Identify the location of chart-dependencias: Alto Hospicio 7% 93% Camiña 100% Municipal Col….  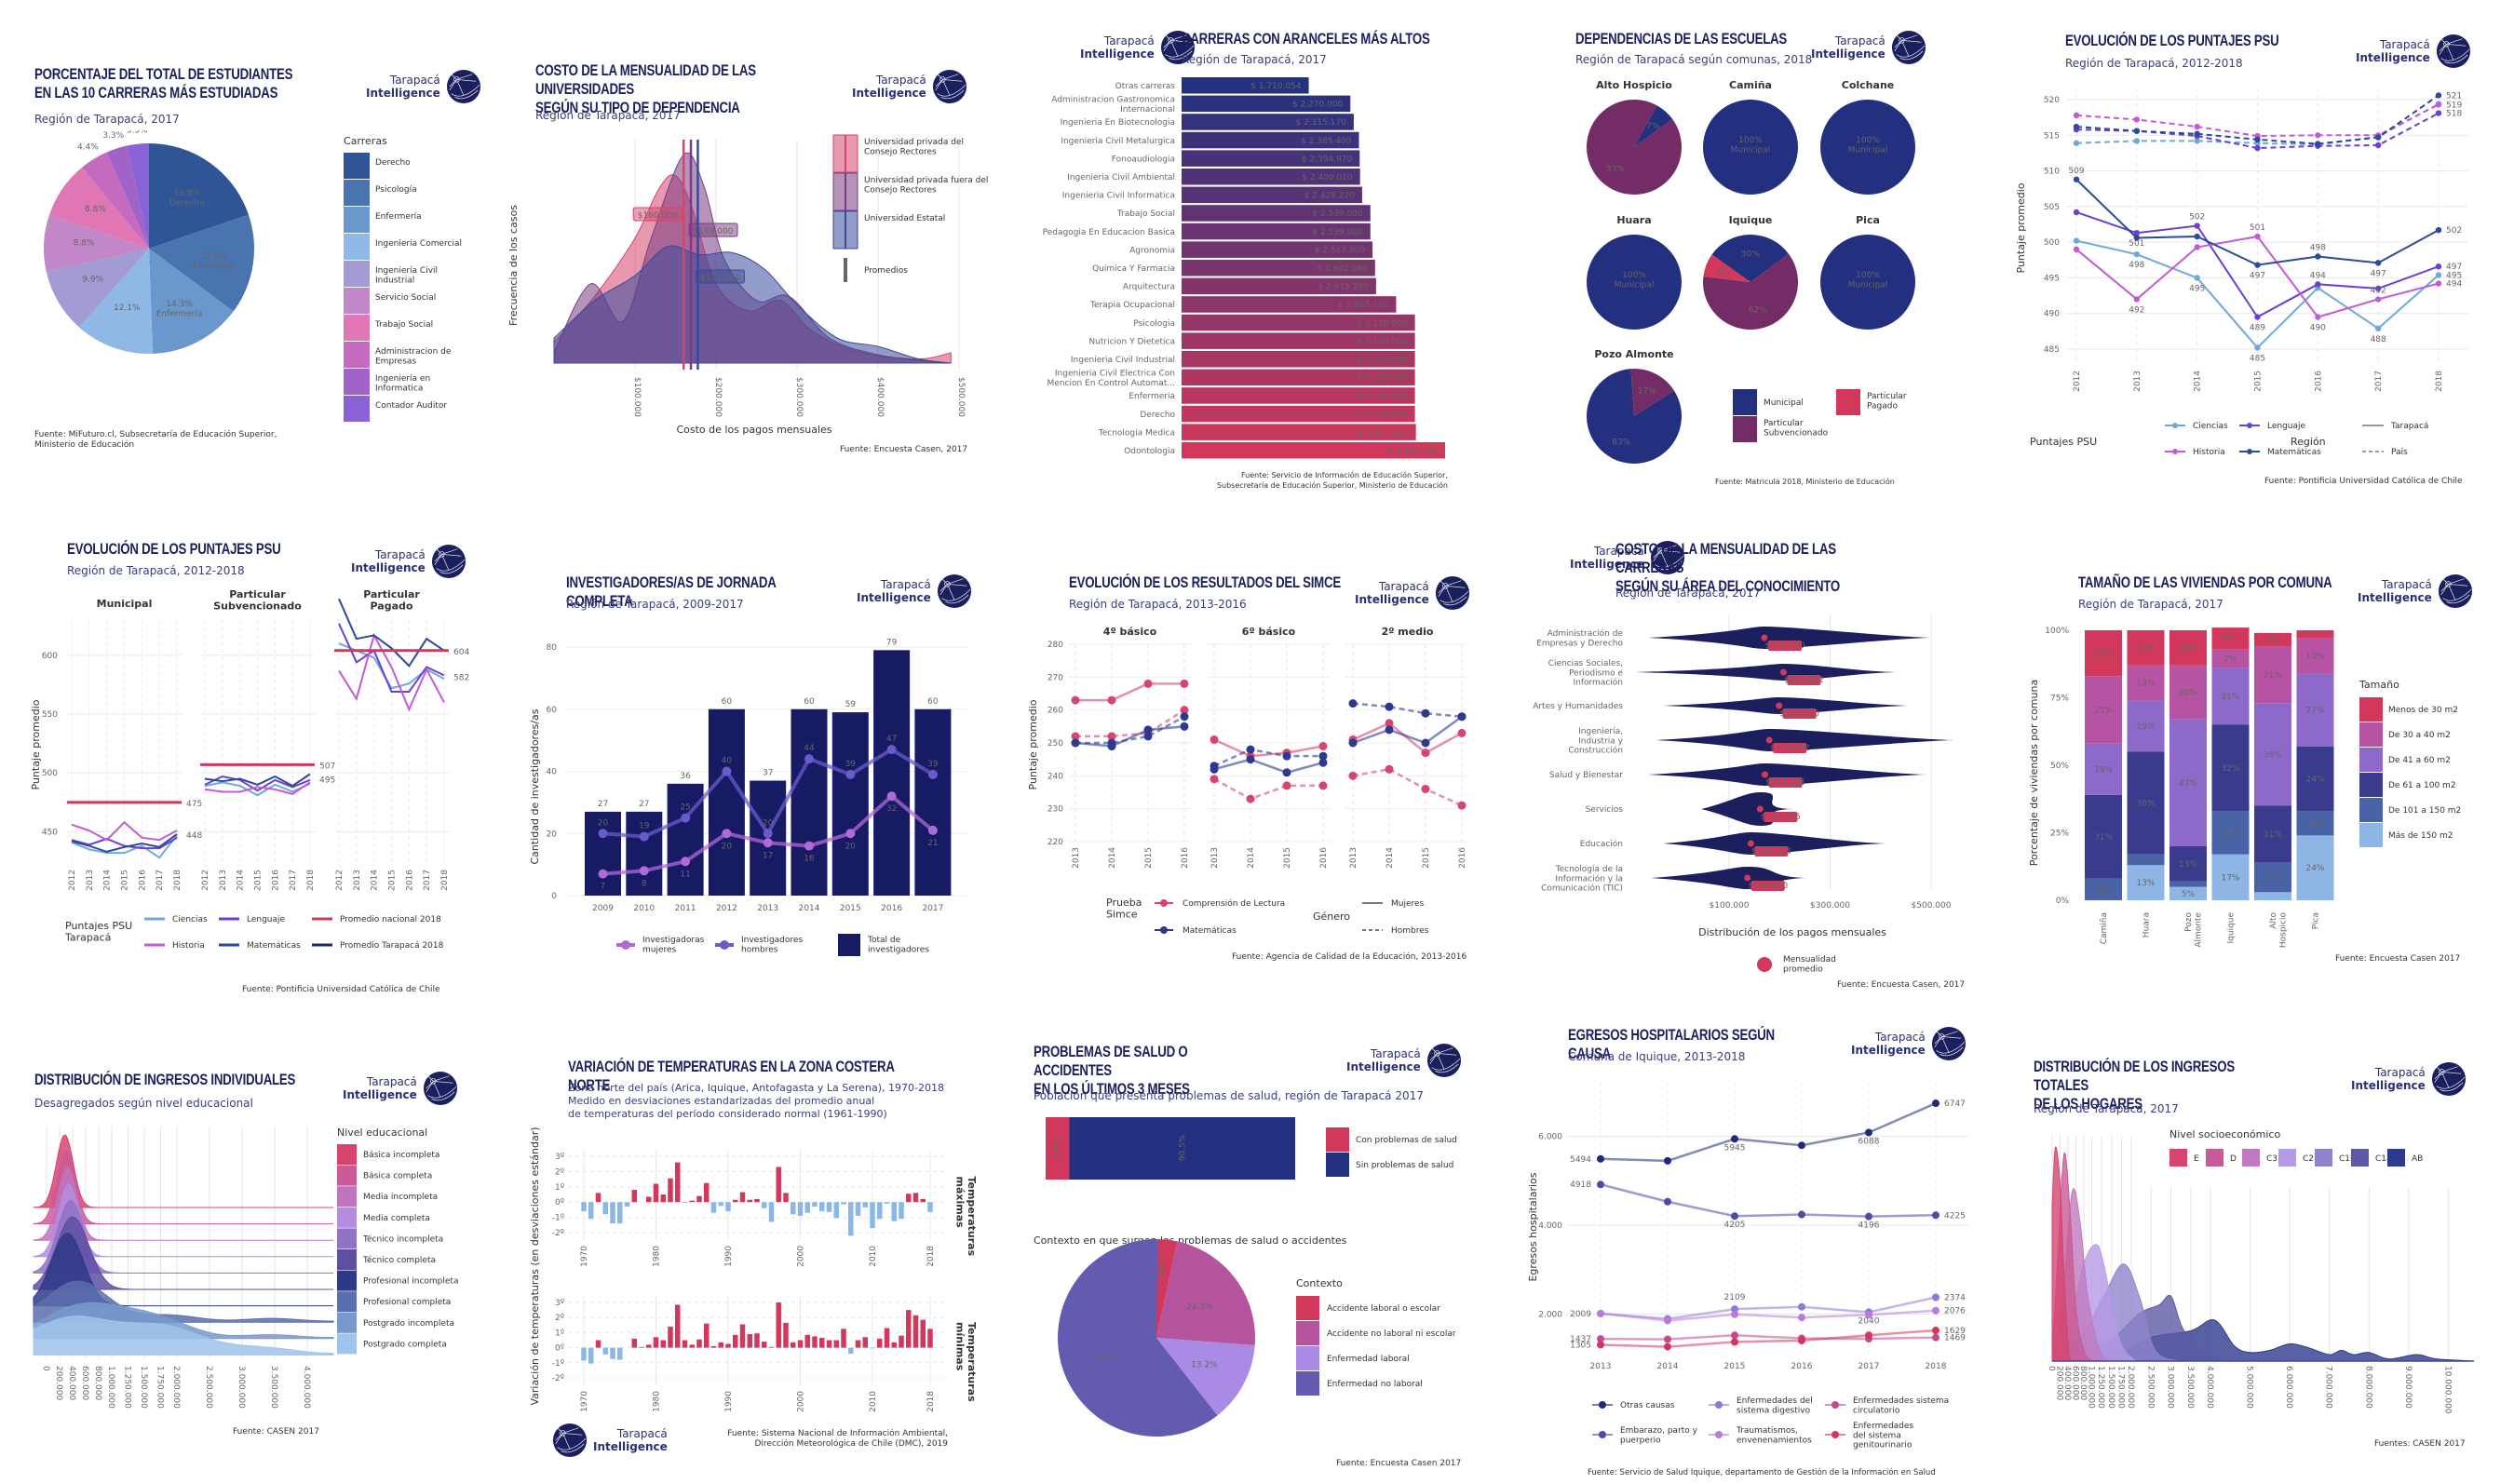
(1751, 271).